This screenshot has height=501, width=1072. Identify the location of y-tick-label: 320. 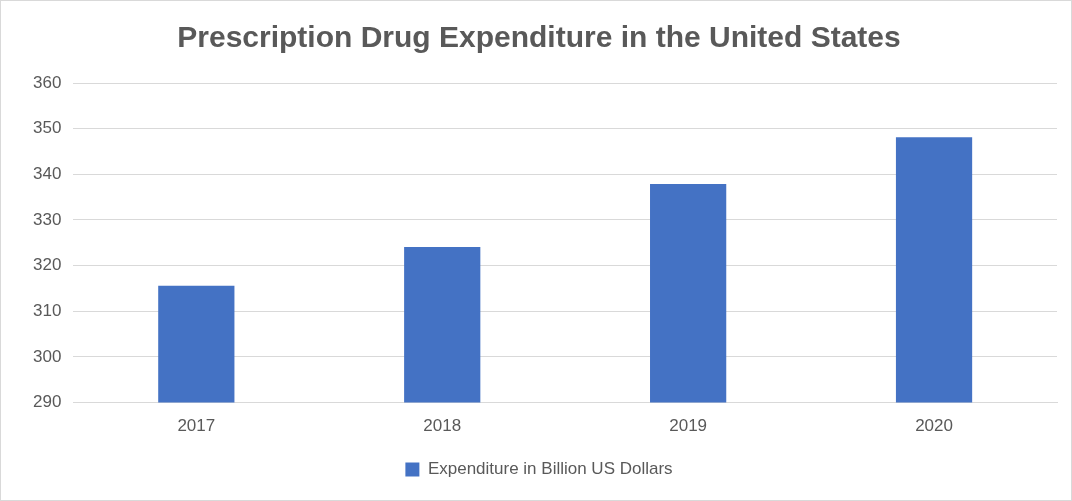
(47, 265).